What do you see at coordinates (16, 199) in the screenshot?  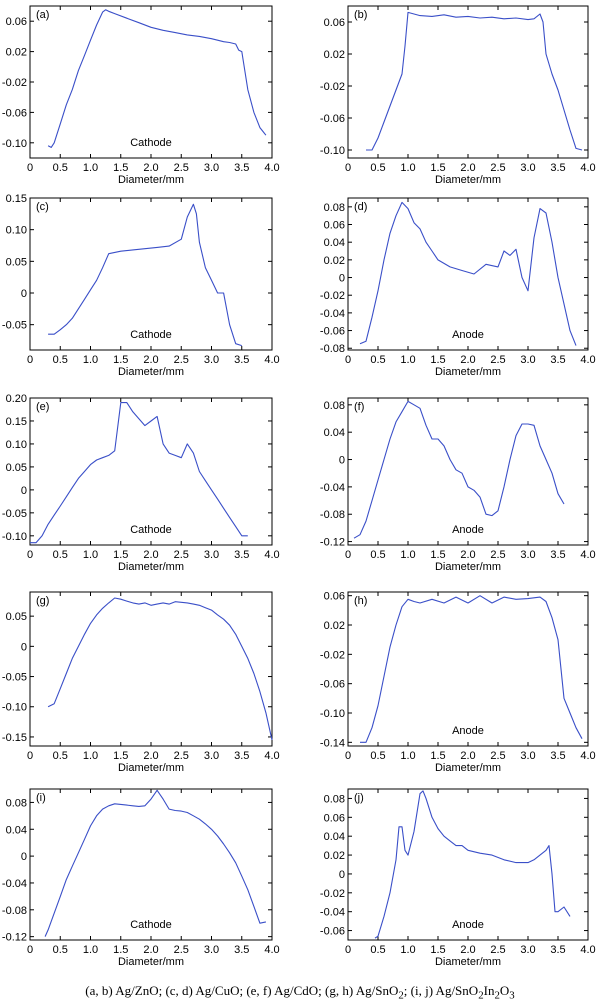 I see `y-tick-label: 0.15` at bounding box center [16, 199].